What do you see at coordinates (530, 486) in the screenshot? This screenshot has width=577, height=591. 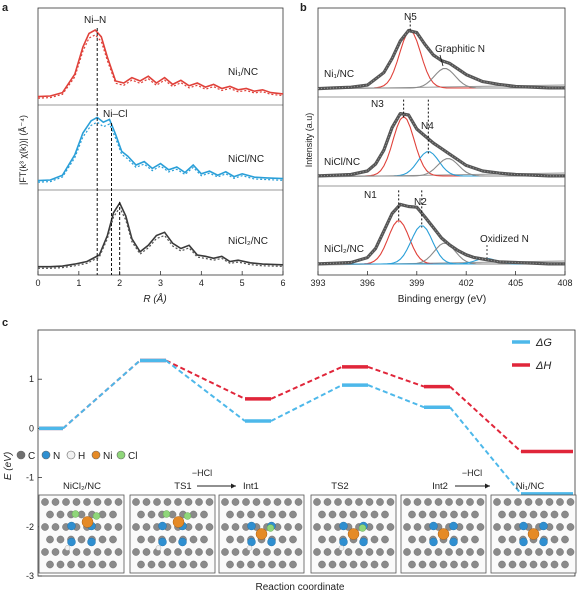 I see `panel-c-state-label: Ni₁/NC` at bounding box center [530, 486].